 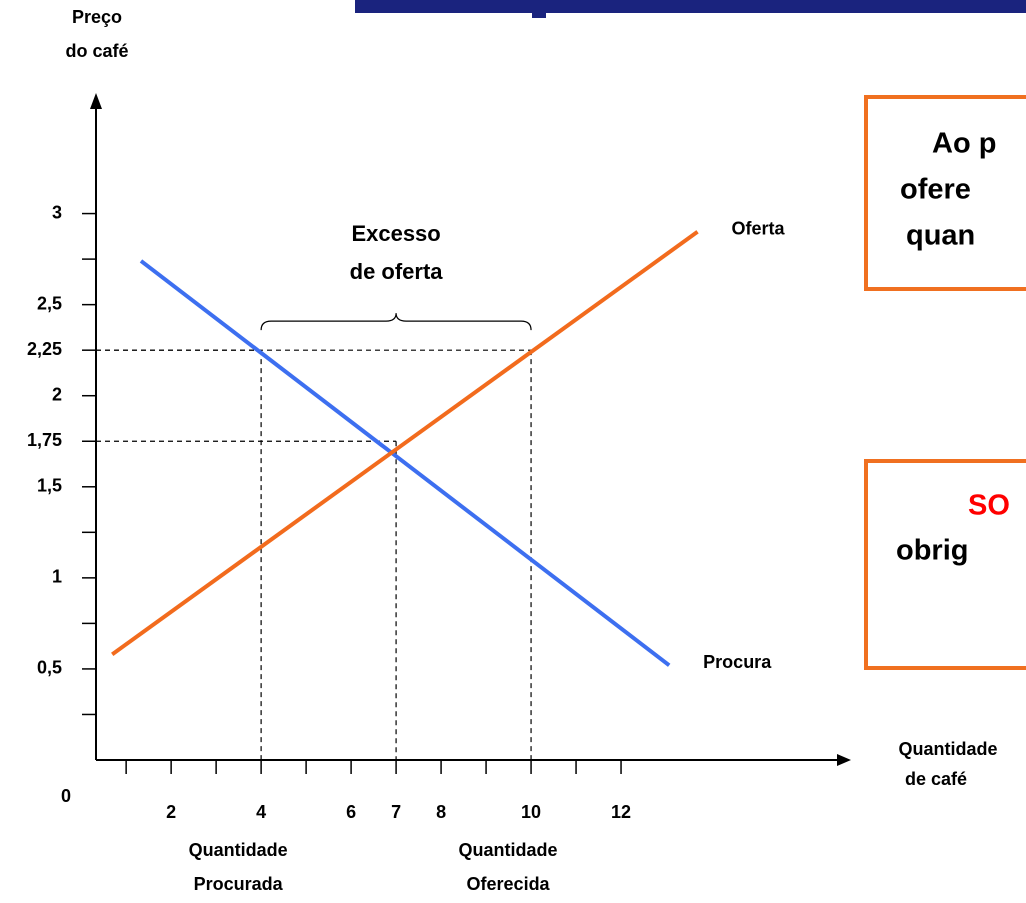 What do you see at coordinates (49, 486) in the screenshot?
I see `y-tick-label: 1,5` at bounding box center [49, 486].